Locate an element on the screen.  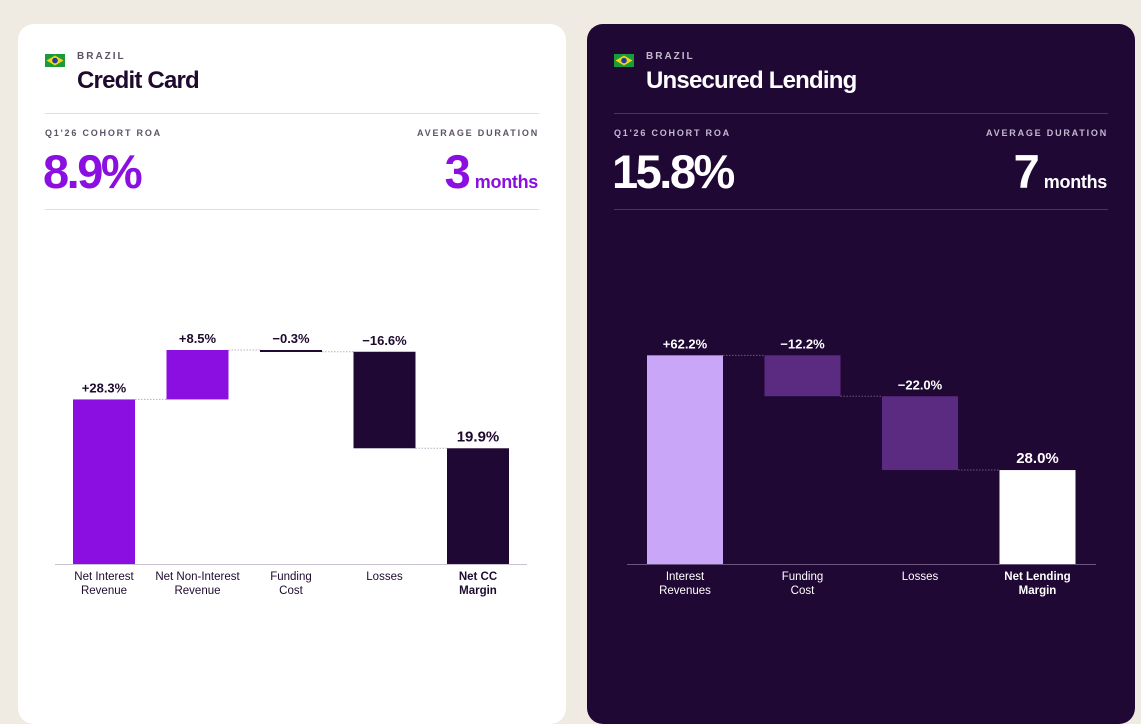
category-label: Revenues is located at coordinates (685, 591).